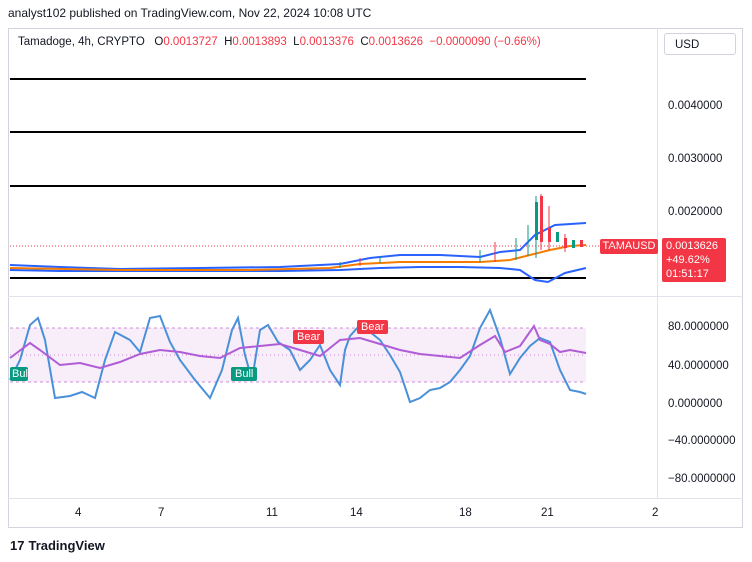  I want to click on close-value: 0.0013626, so click(396, 42).